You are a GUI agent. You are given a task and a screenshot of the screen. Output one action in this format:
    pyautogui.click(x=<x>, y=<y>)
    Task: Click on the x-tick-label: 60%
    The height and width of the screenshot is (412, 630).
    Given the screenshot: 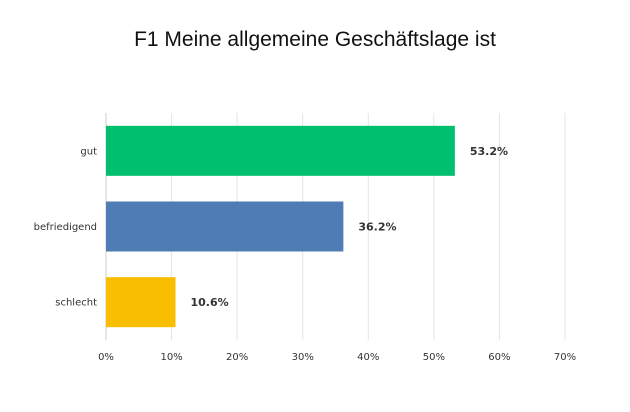 What is the action you would take?
    pyautogui.click(x=499, y=357)
    